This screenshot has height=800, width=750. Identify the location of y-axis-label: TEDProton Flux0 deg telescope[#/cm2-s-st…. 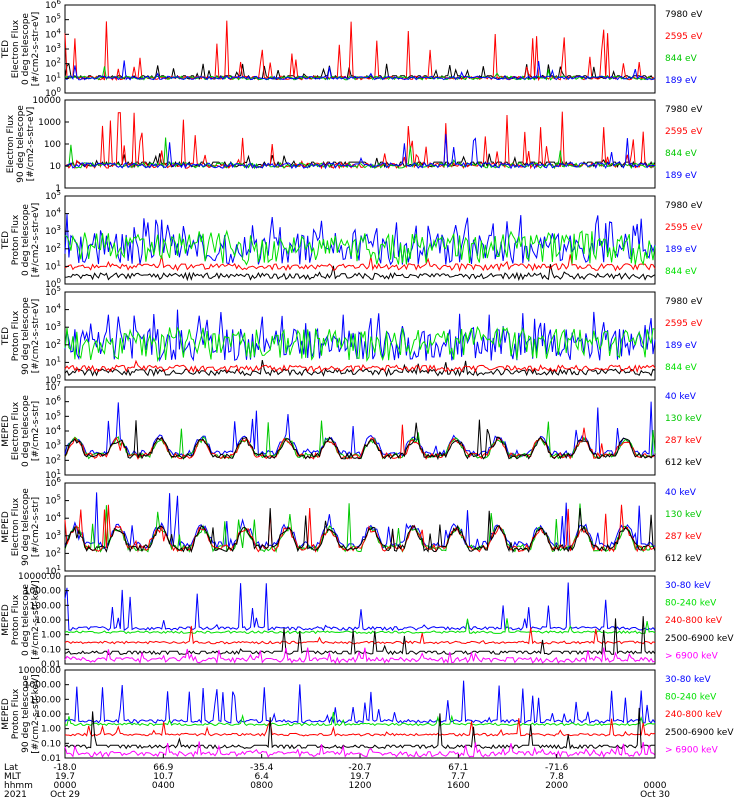
(21, 240).